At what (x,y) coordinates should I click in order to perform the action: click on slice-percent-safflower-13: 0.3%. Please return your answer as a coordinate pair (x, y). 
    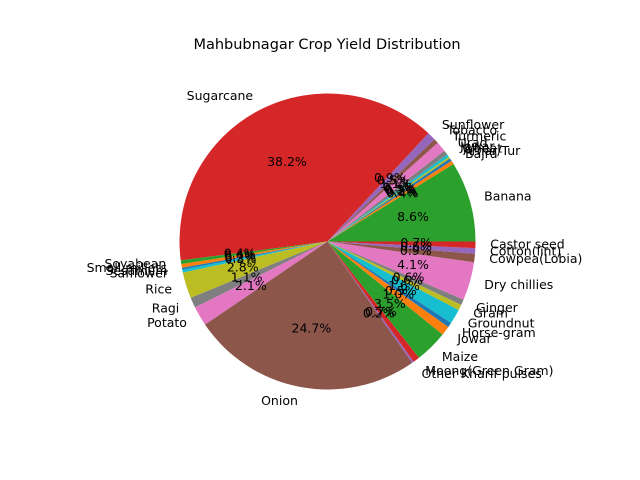
    Looking at the image, I should click on (241, 258).